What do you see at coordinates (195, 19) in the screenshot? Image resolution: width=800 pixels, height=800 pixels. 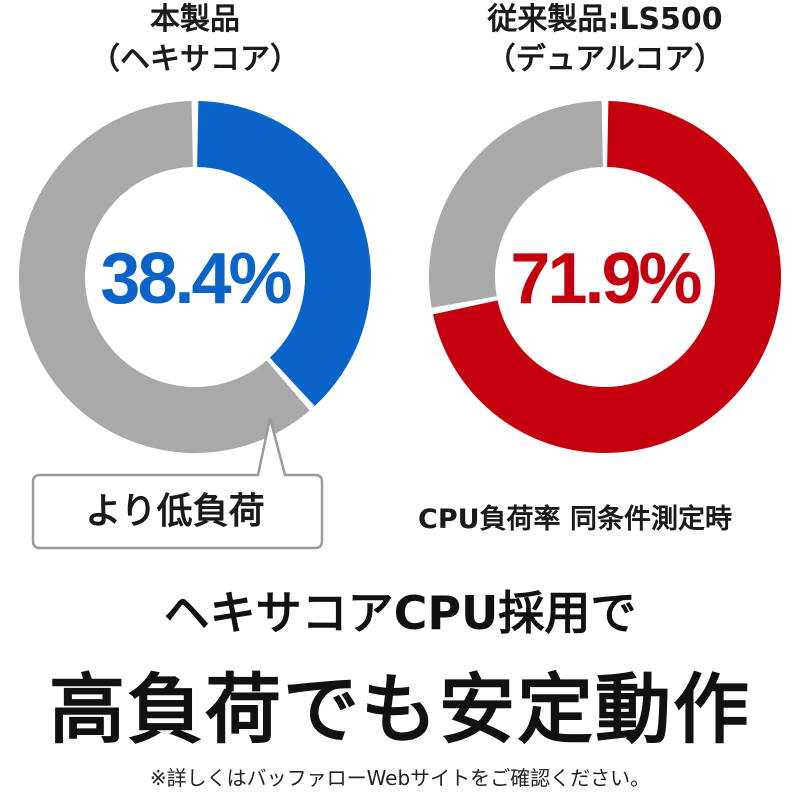 I see `chart-title-left-main: 本製品` at bounding box center [195, 19].